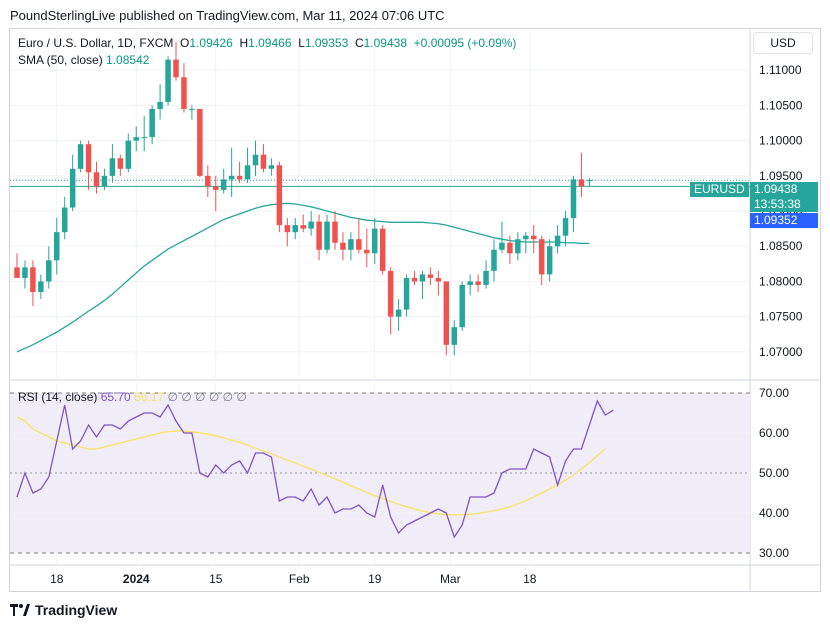 The width and height of the screenshot is (830, 628). Describe the element at coordinates (781, 352) in the screenshot. I see `price-tick-label: 1.07000` at that location.